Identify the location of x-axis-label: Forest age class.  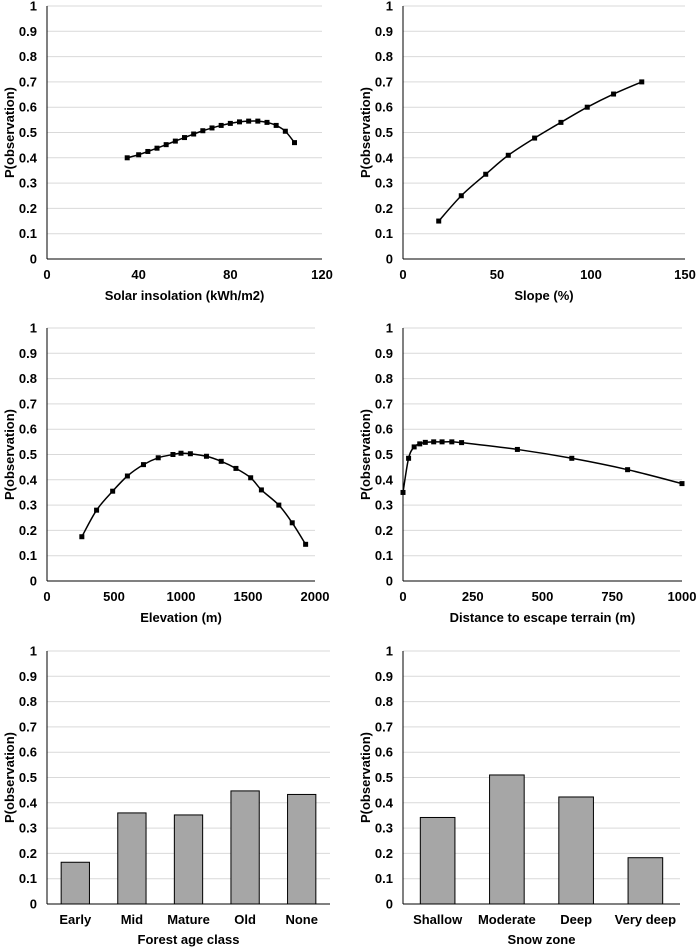
(189, 939).